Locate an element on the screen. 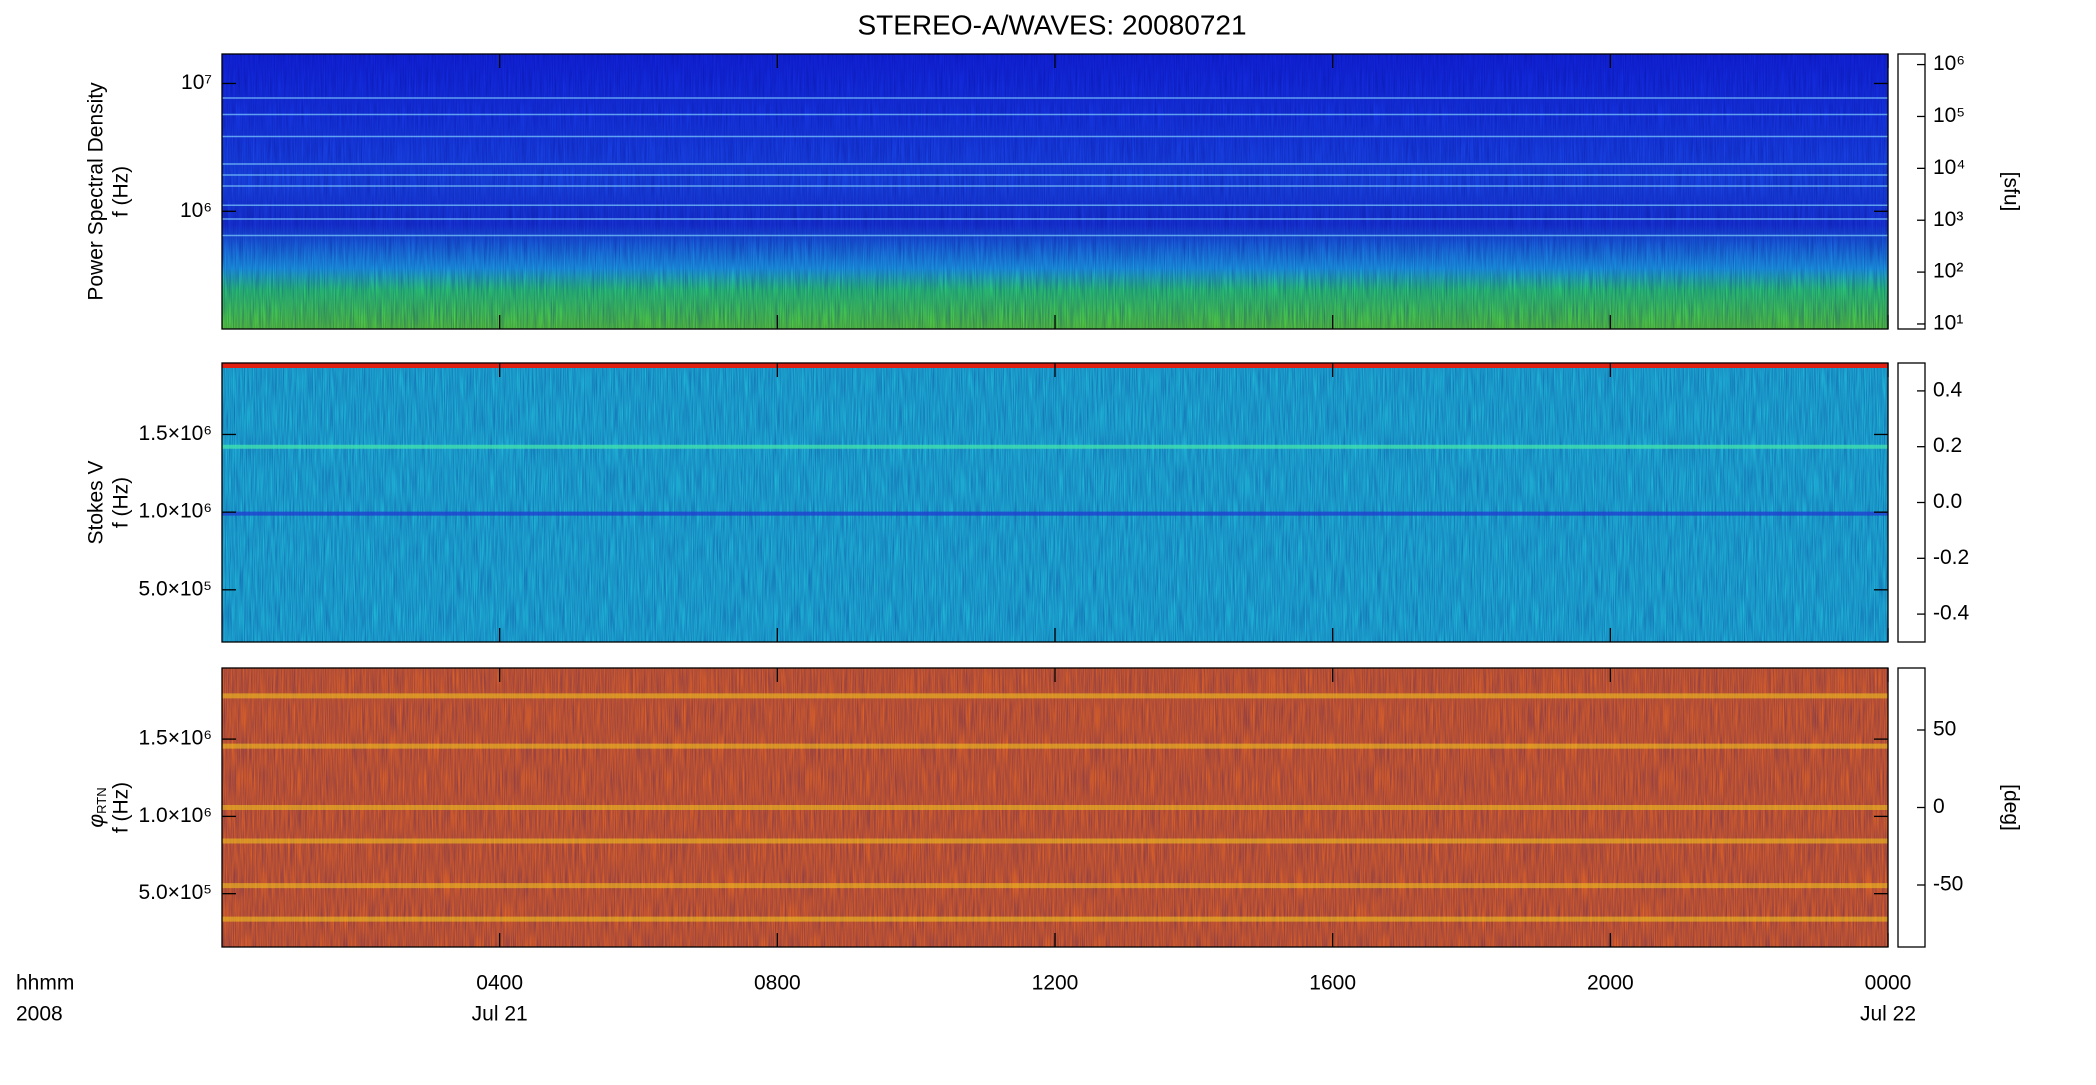  x-tick-label: 1600 is located at coordinates (1332, 983).